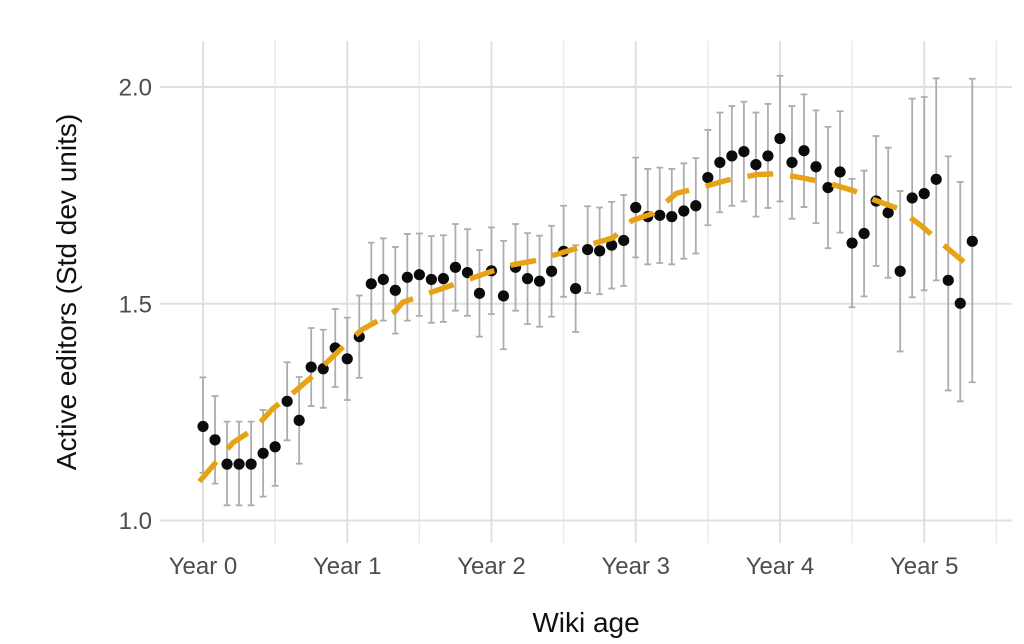  I want to click on y-axis-title: Active editors (Std dev units), so click(66, 292).